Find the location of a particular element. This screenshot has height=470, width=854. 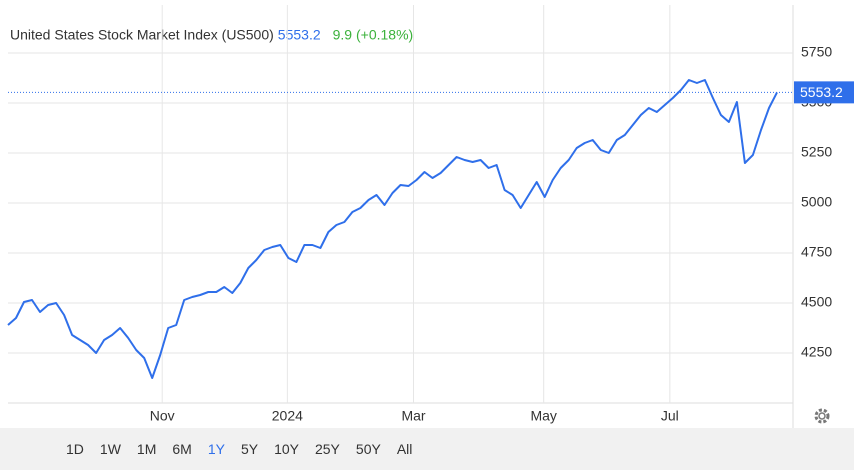

price-label: 5553.2 is located at coordinates (821, 92).